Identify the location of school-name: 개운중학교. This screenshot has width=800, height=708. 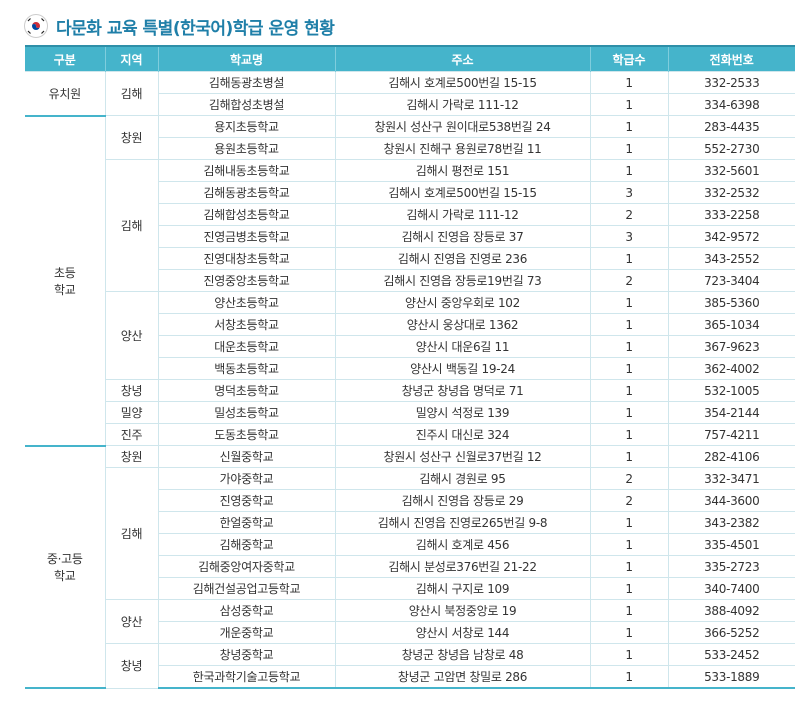
(247, 632).